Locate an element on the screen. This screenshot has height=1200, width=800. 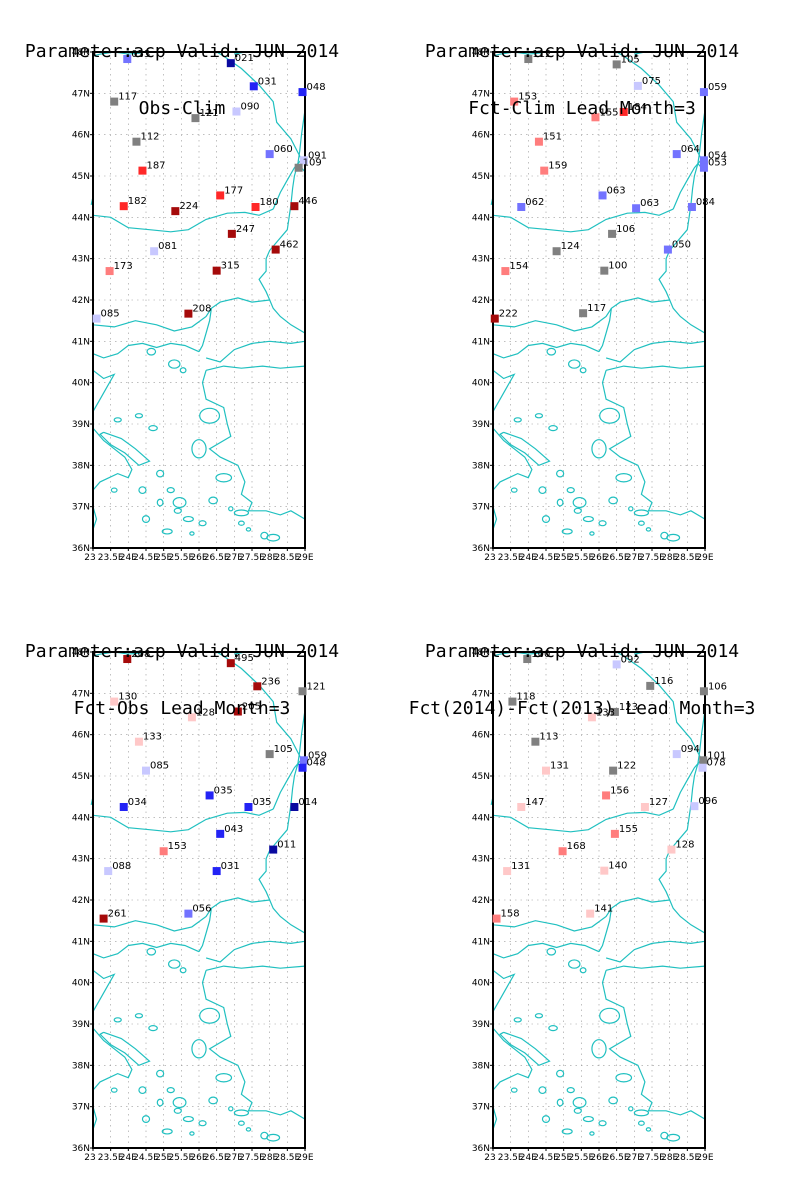
x-tick-label: 24E is located at coordinates (128, 1158).